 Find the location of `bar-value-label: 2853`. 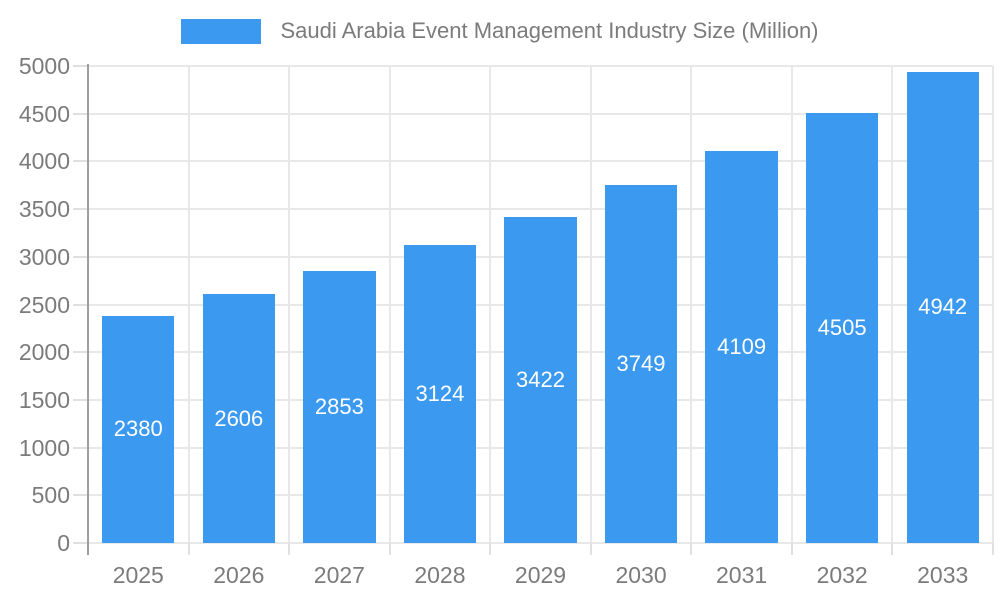

bar-value-label: 2853 is located at coordinates (339, 406).